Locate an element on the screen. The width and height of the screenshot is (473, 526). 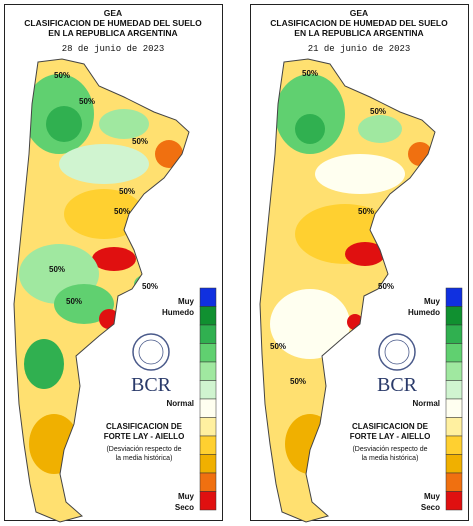
map-date: 28 de junio de 2023 is located at coordinates (113, 49).